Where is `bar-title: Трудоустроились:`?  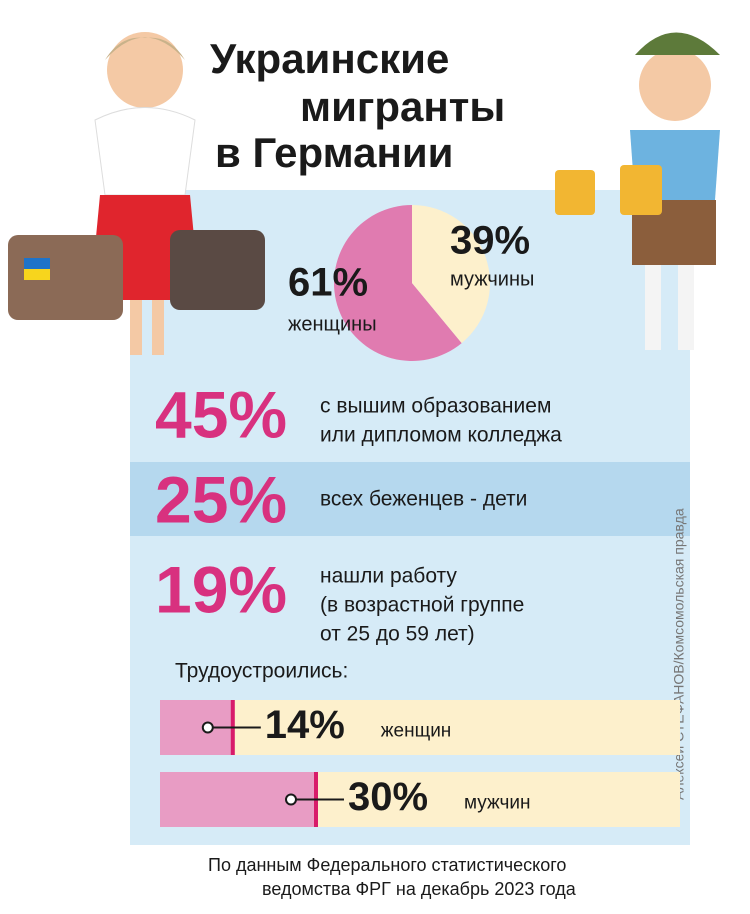 bar-title: Трудоустроились: is located at coordinates (261, 671).